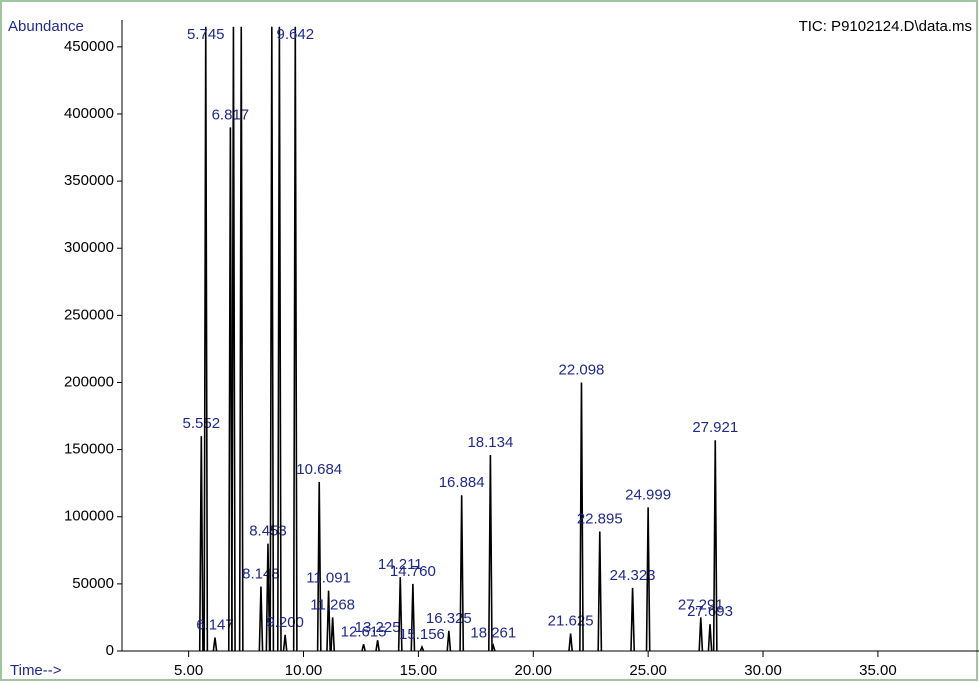  Describe the element at coordinates (89, 381) in the screenshot. I see `y-tick-label: 200000` at that location.